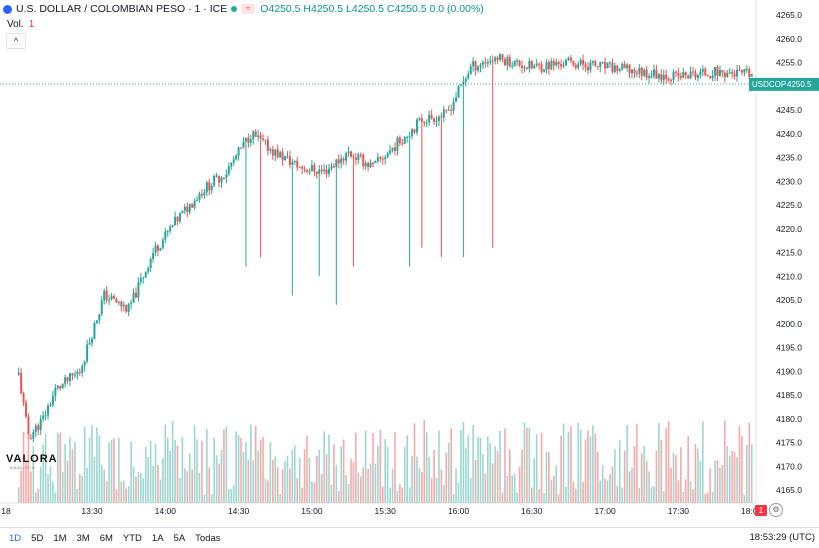 The width and height of the screenshot is (819, 548). Describe the element at coordinates (60, 538) in the screenshot. I see `tf-1m: 1M` at that location.